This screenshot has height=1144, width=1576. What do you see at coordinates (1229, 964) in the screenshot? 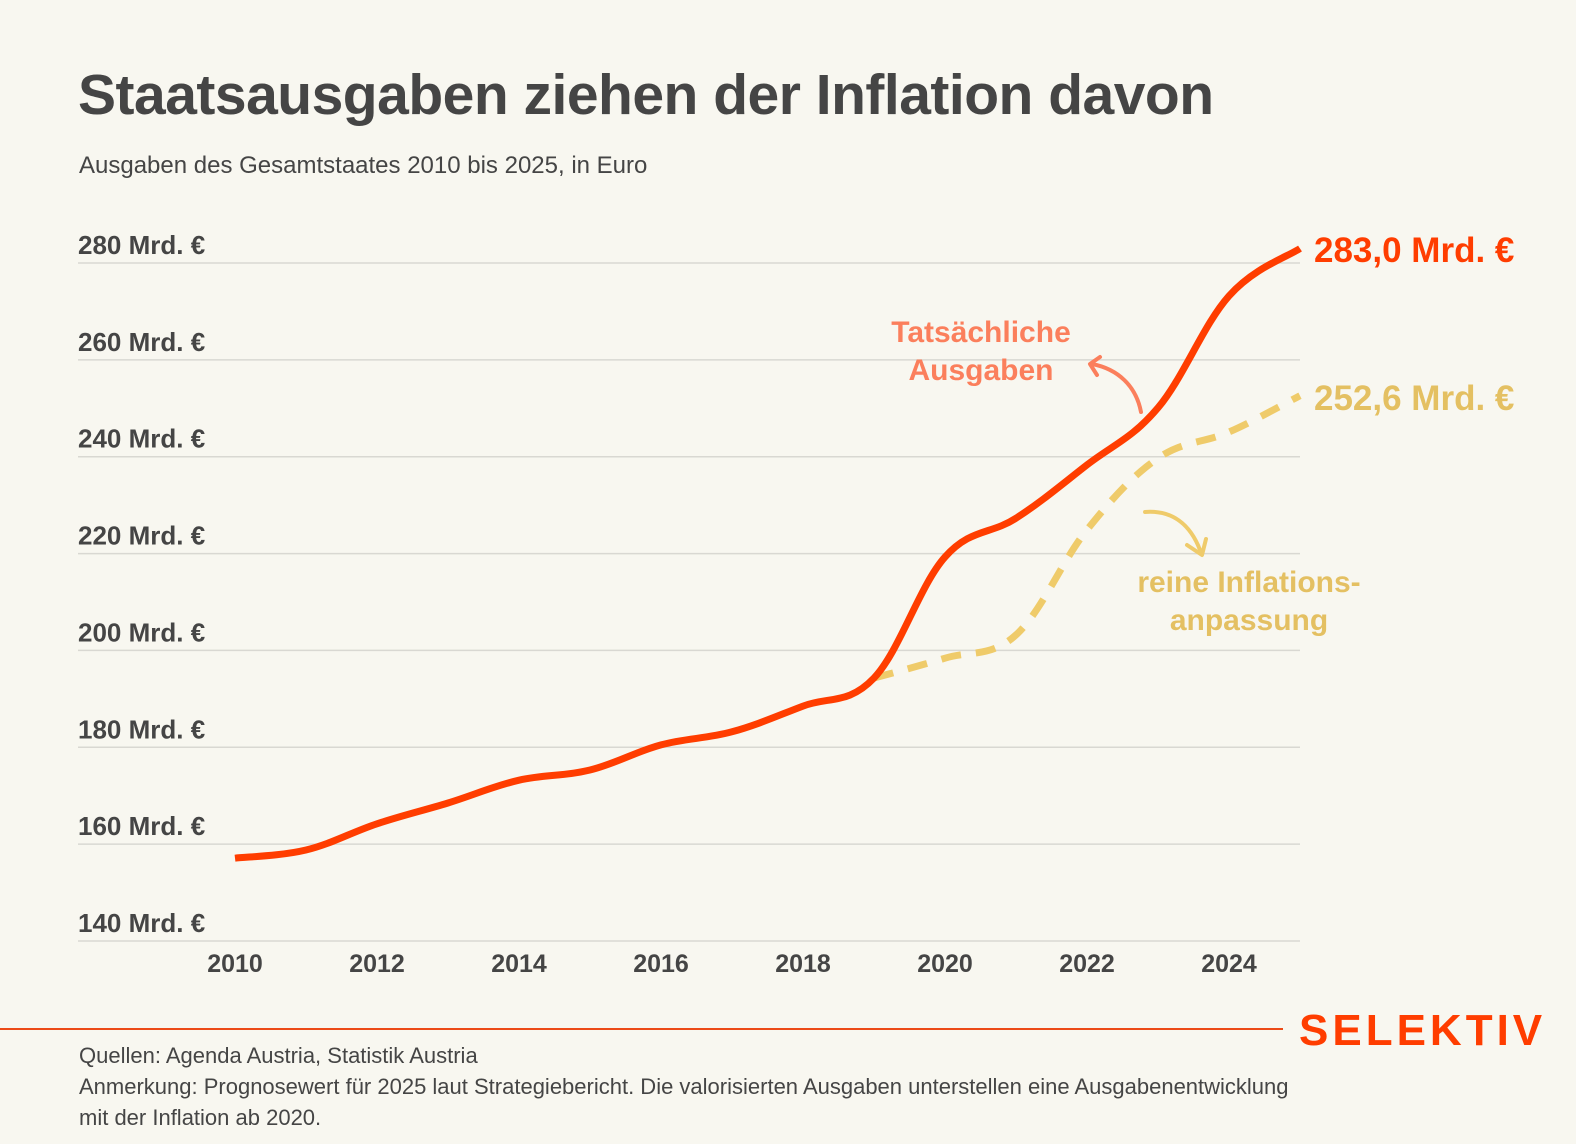
I see `x-tick-label: 2024` at bounding box center [1229, 964].